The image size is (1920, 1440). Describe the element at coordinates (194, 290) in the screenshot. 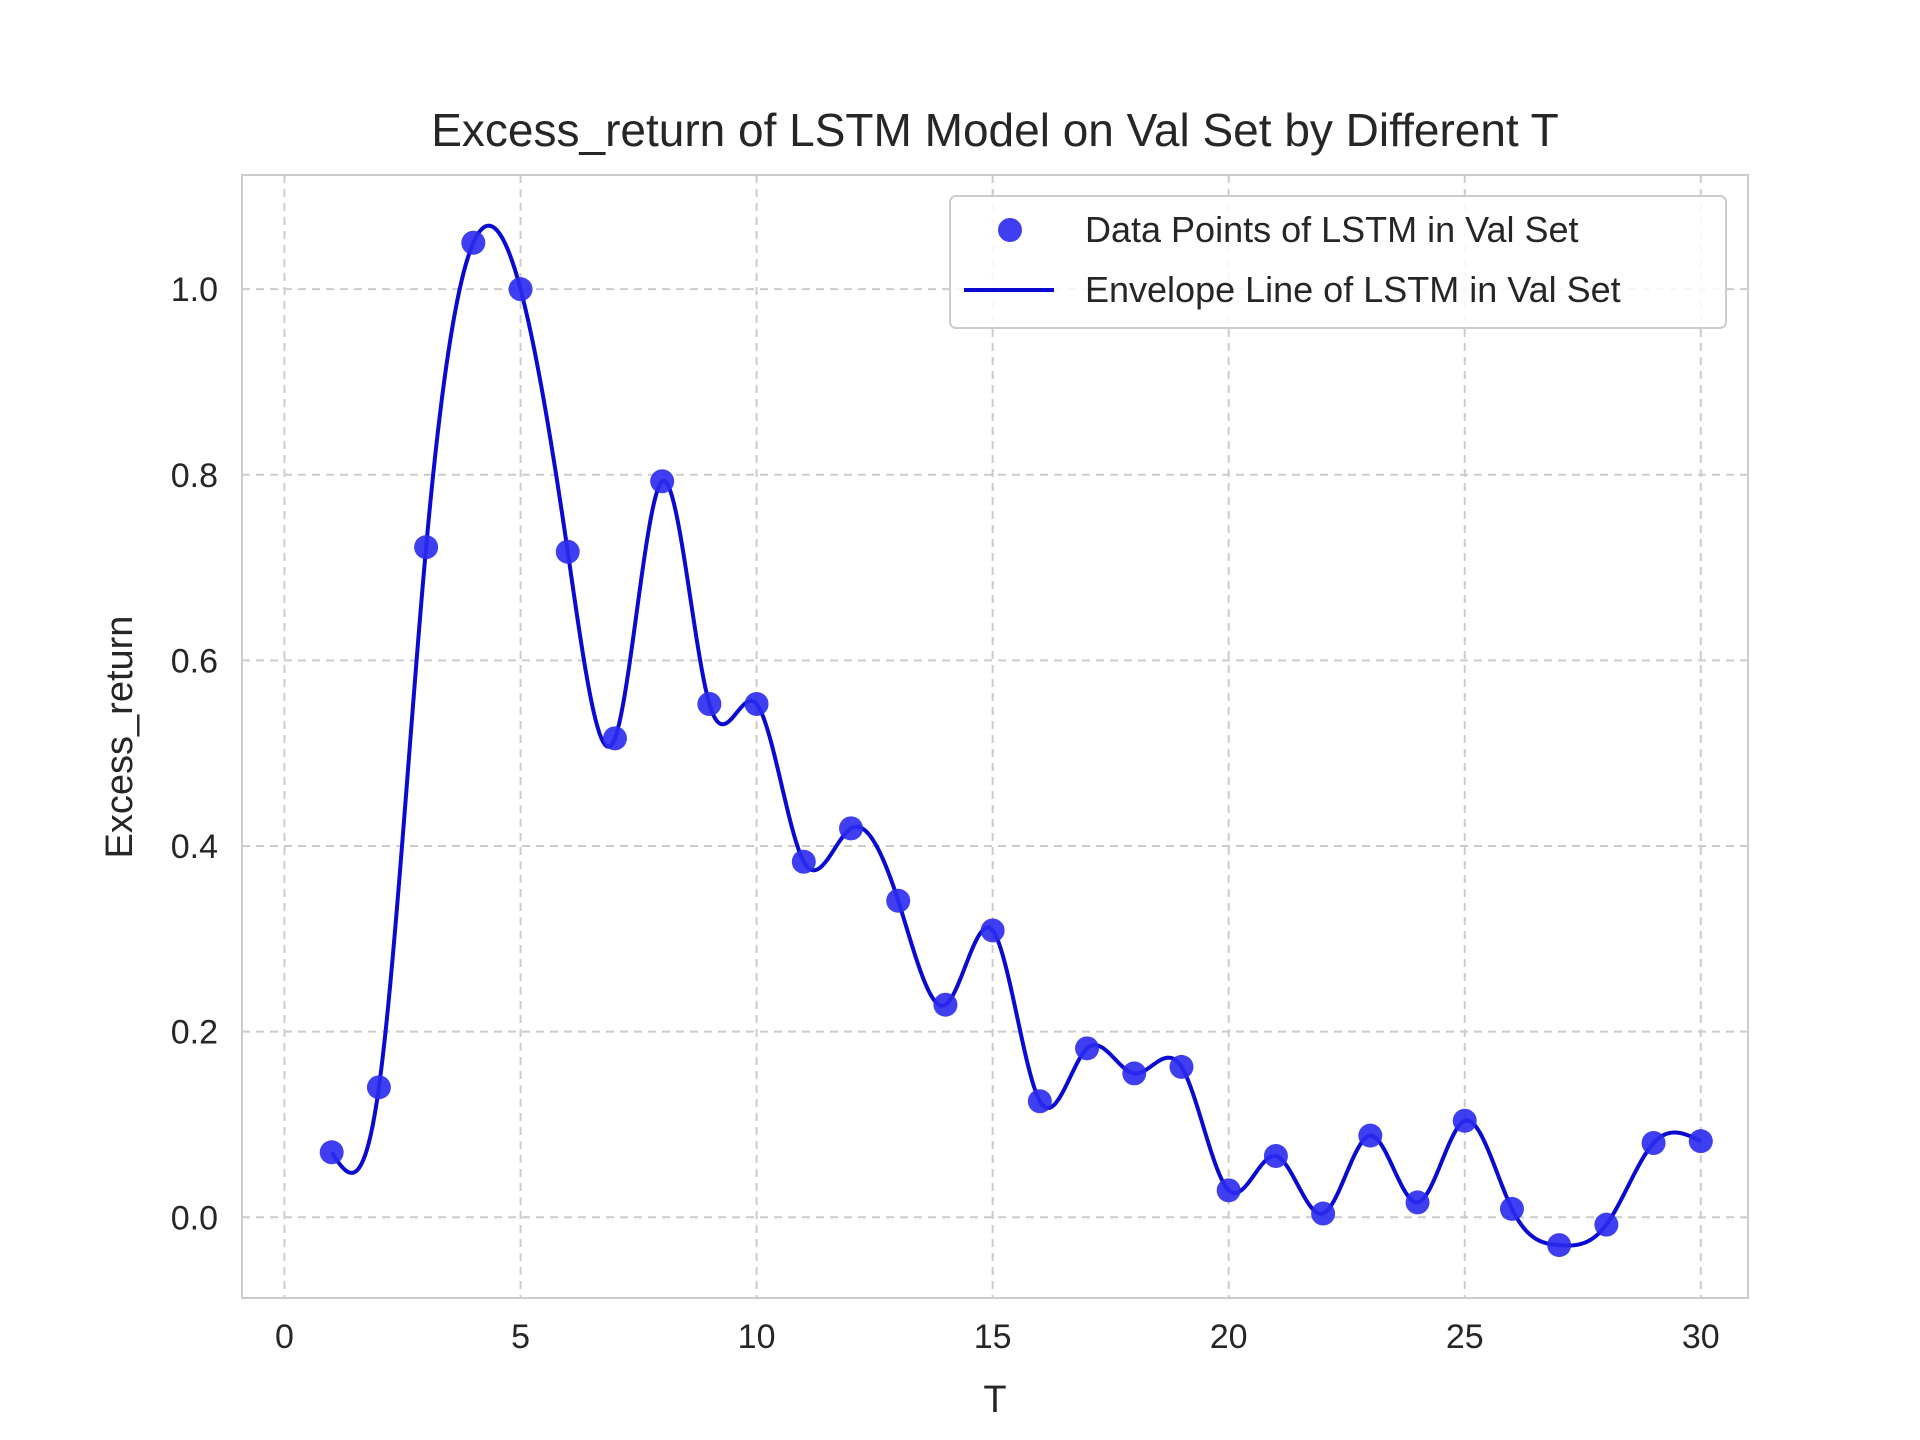

I see `y-tick-label: 1.0` at that location.